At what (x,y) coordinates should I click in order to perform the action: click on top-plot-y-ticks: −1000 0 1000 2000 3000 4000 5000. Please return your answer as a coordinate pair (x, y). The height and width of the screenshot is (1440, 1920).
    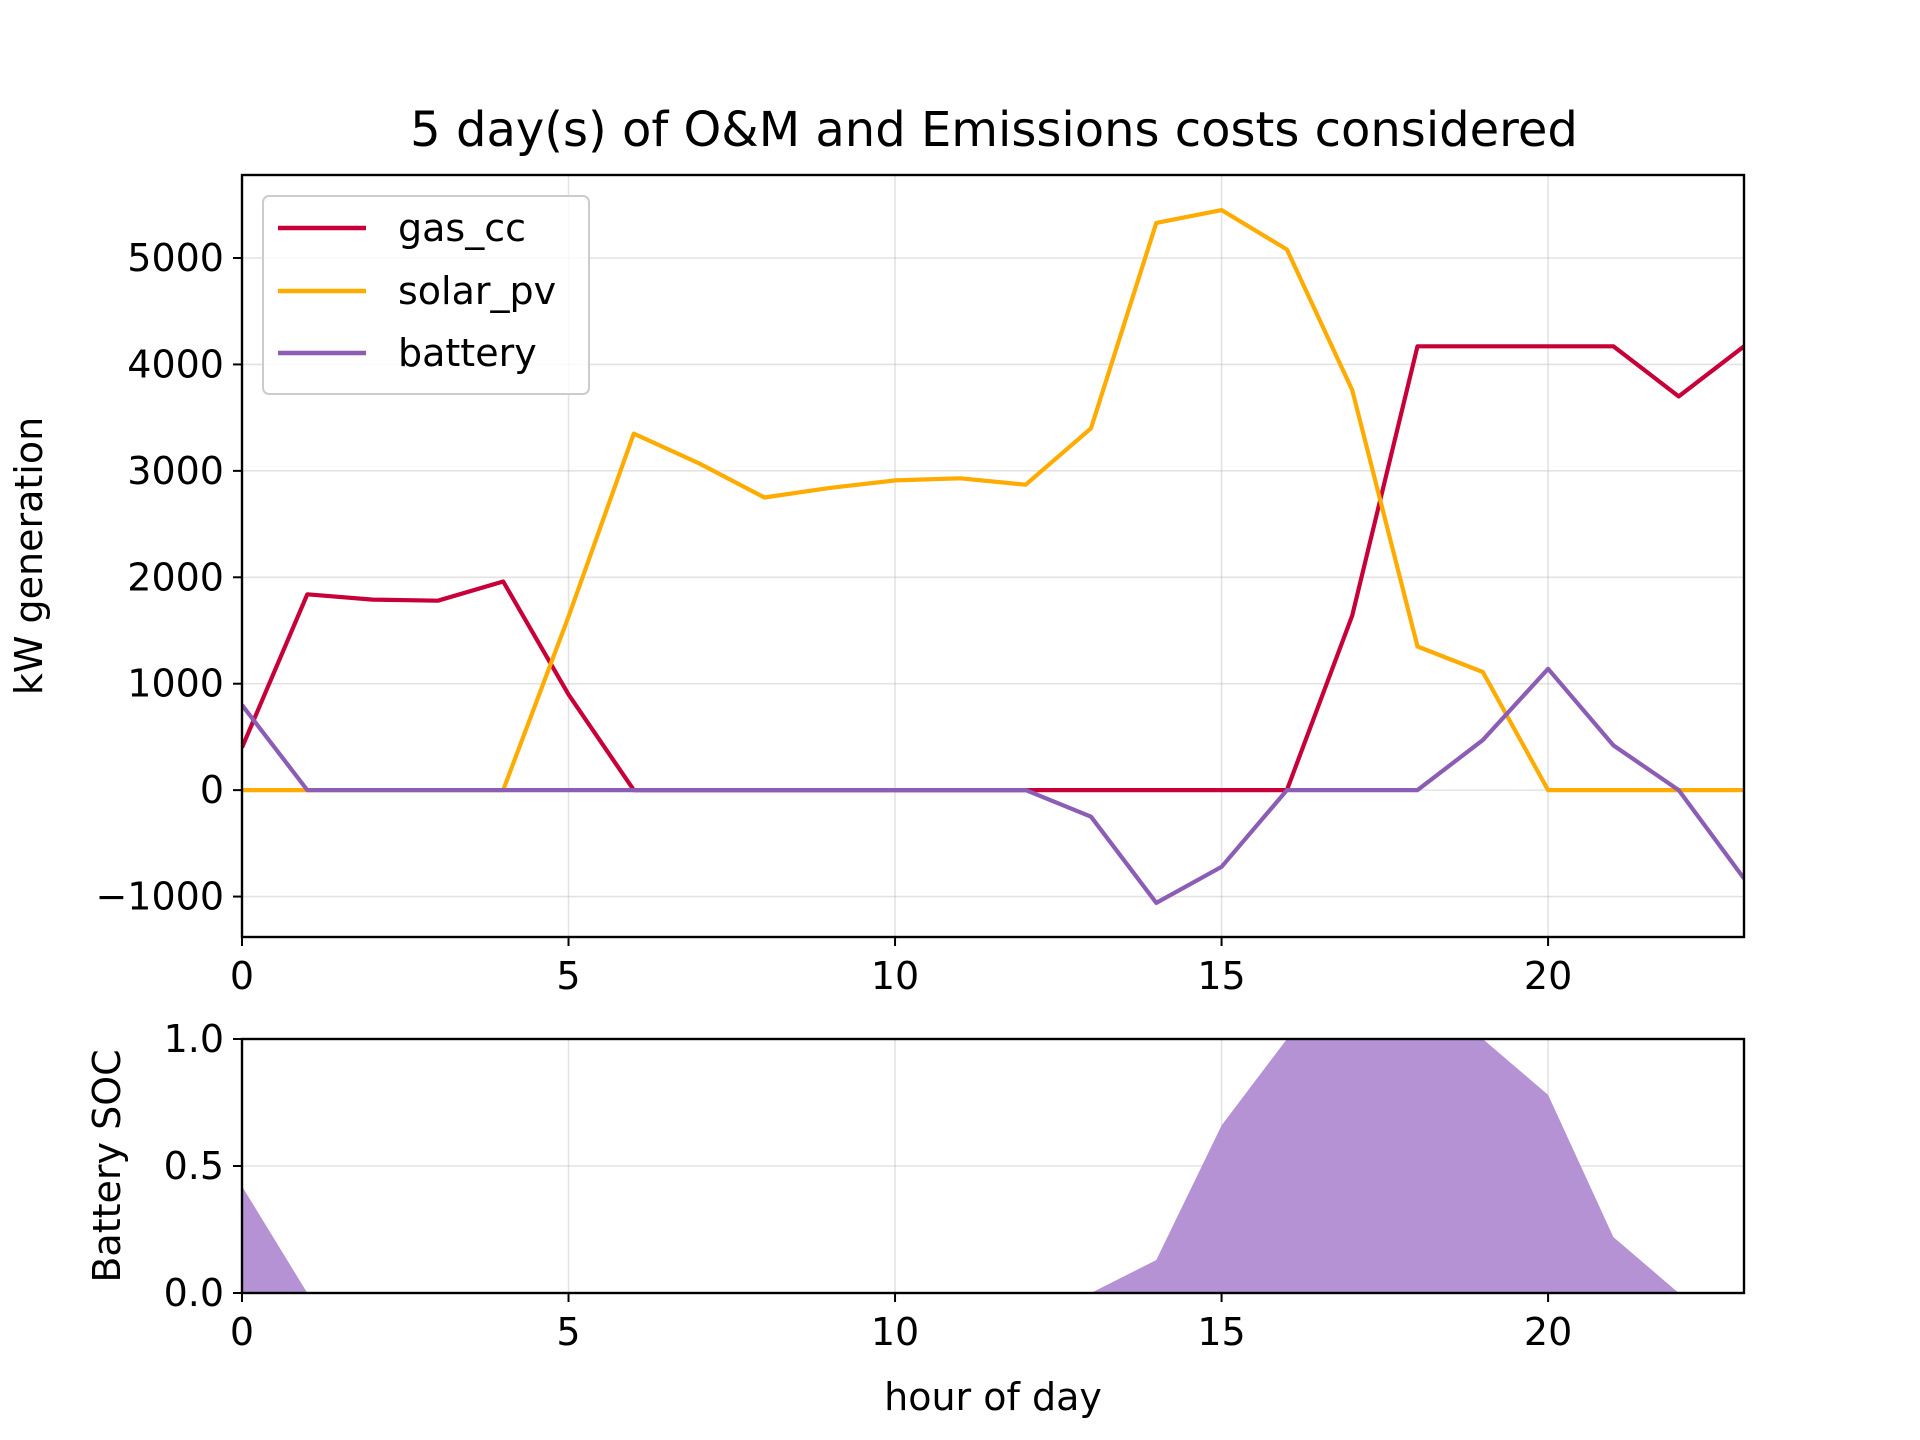
    Looking at the image, I should click on (168, 577).